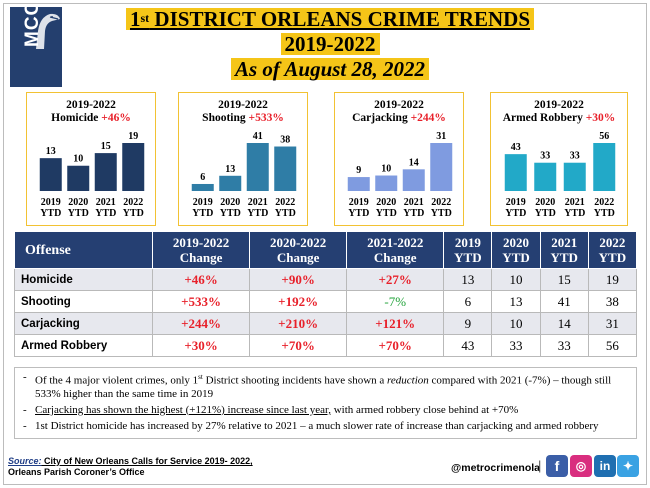 This screenshot has width=650, height=488. Describe the element at coordinates (83, 279) in the screenshot. I see `cell-offense: Homicide` at that location.